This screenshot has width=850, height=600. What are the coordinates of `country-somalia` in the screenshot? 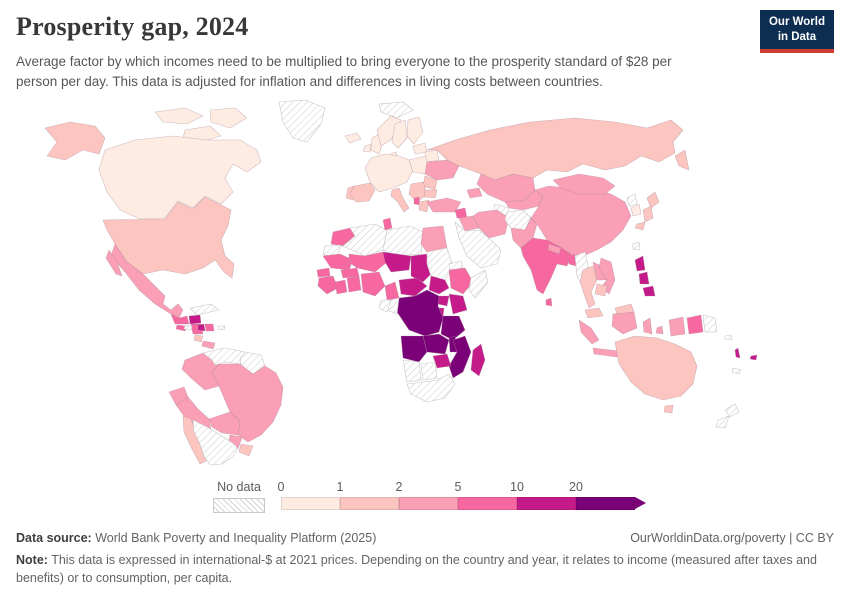 It's located at (478, 284).